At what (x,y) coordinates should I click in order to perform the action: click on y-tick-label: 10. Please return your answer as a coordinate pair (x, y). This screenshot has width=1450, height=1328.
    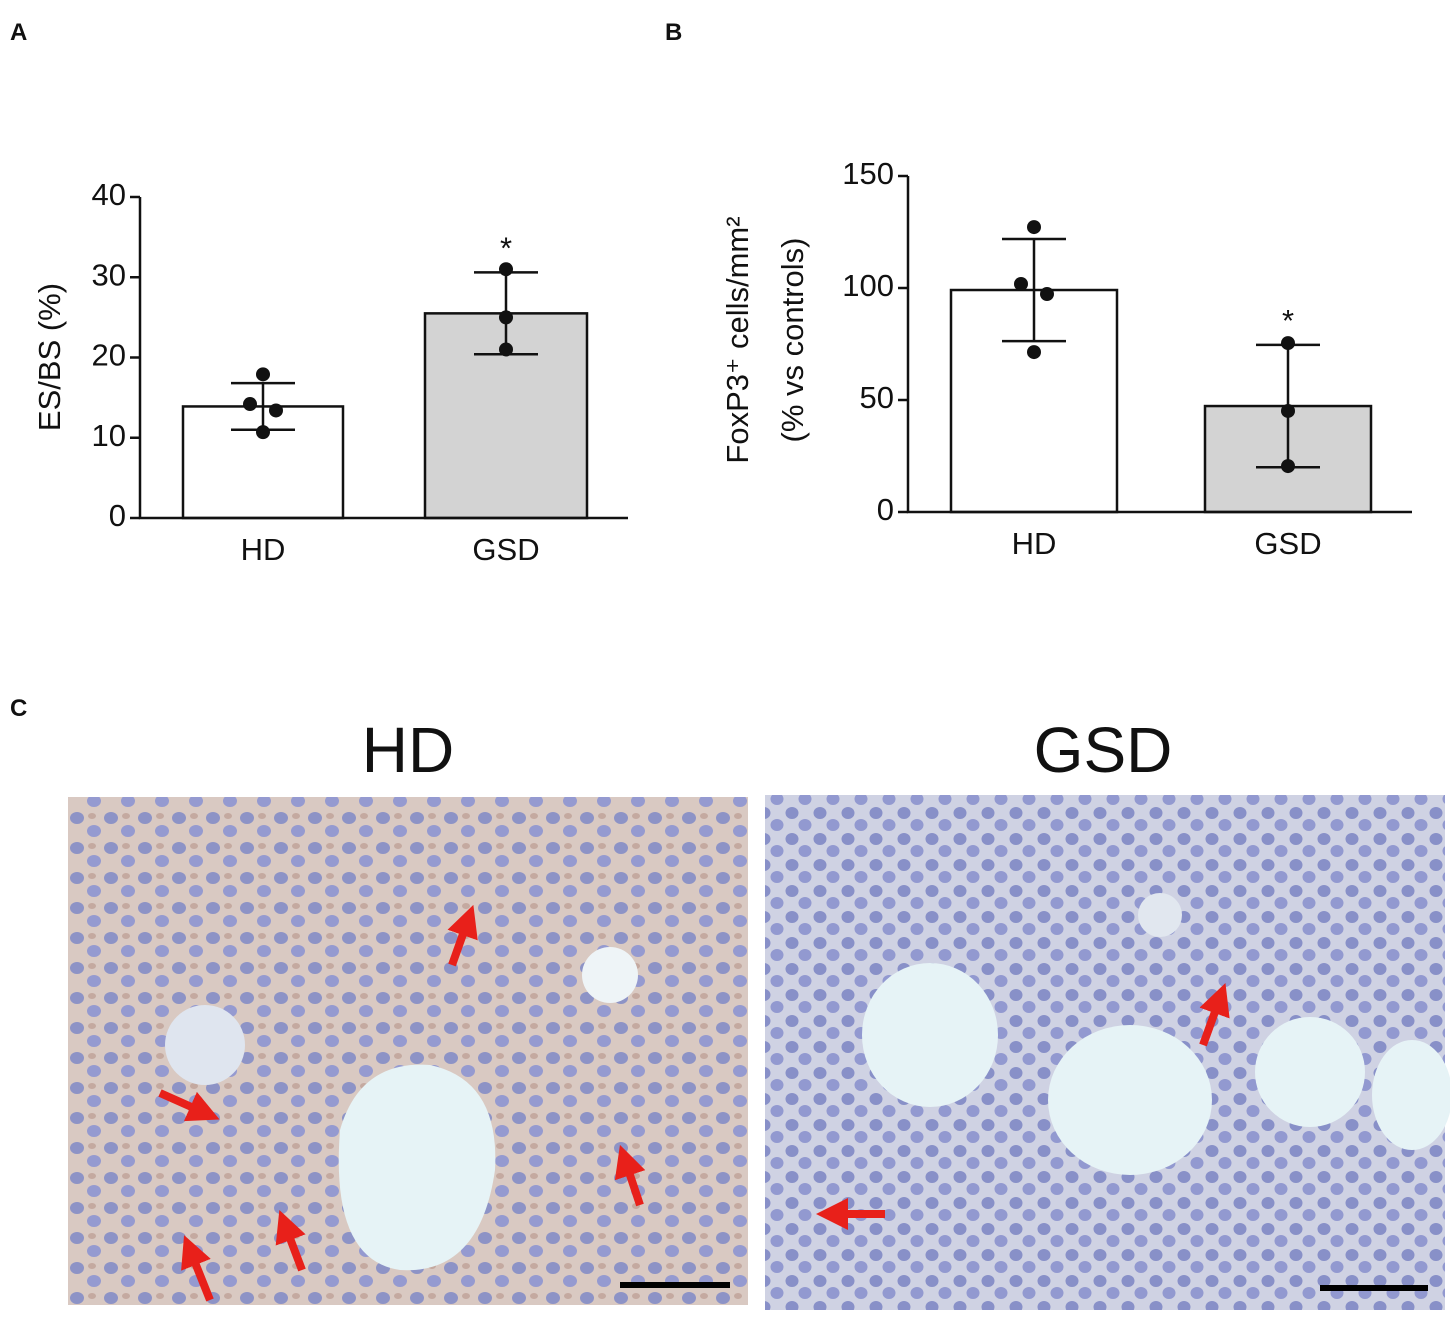
    Looking at the image, I should click on (109, 435).